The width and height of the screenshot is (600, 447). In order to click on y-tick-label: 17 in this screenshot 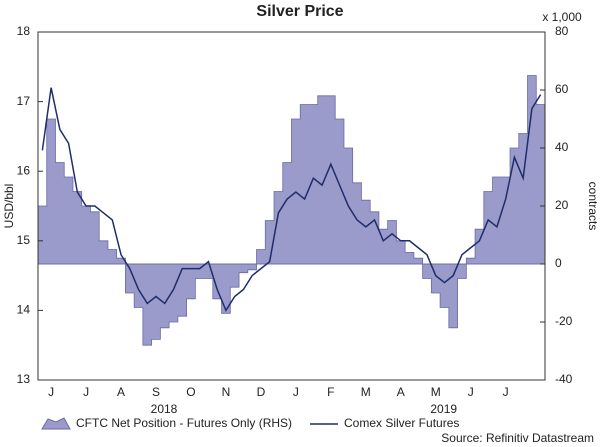, I will do `click(24, 101)`.